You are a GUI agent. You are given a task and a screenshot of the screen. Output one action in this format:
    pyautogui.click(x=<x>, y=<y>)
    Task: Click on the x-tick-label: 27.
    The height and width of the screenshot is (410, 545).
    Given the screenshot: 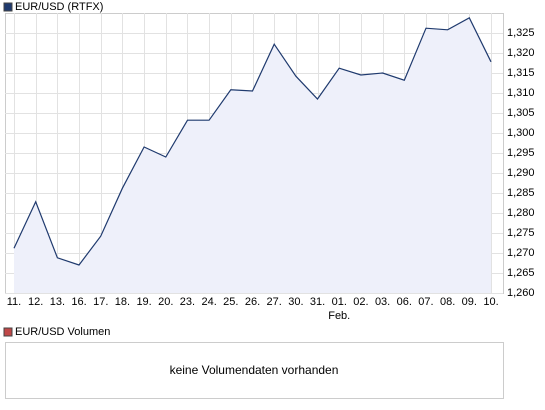 What is the action you would take?
    pyautogui.click(x=274, y=302)
    